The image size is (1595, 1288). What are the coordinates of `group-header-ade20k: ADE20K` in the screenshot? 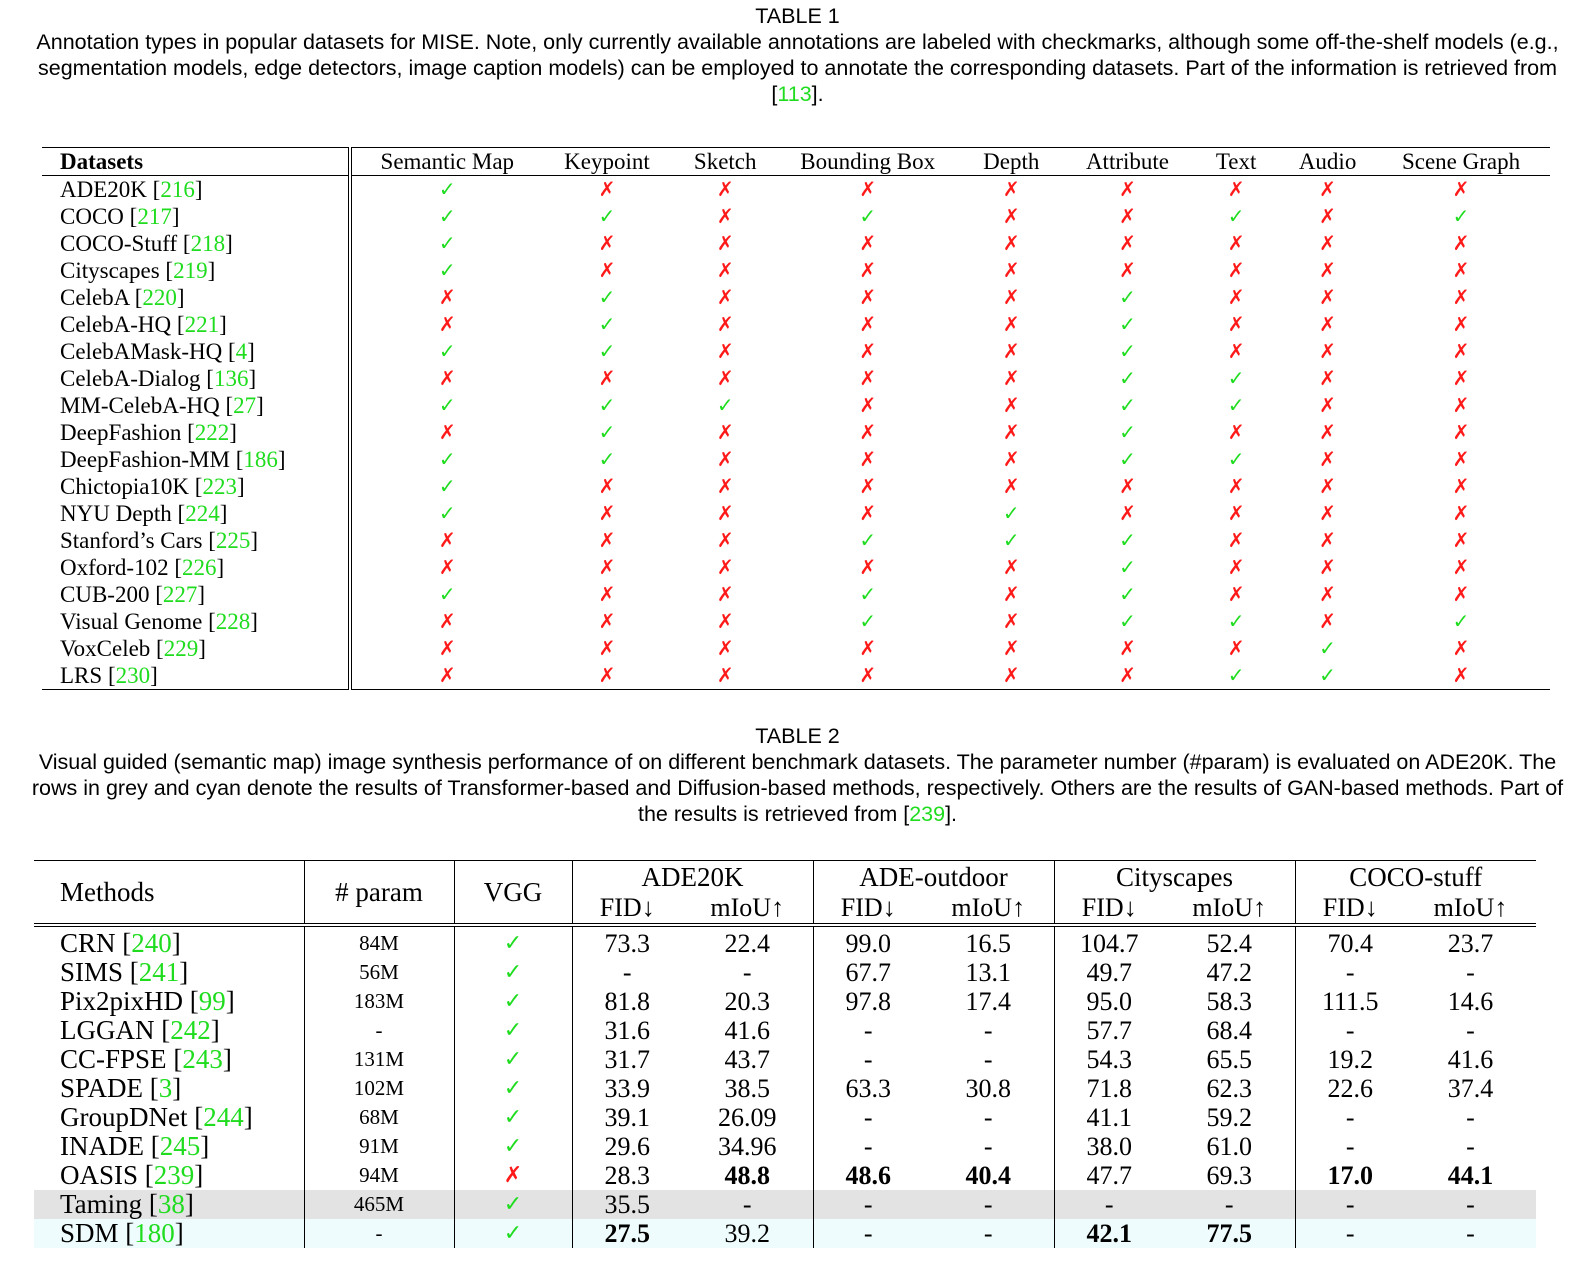 It's located at (693, 876).